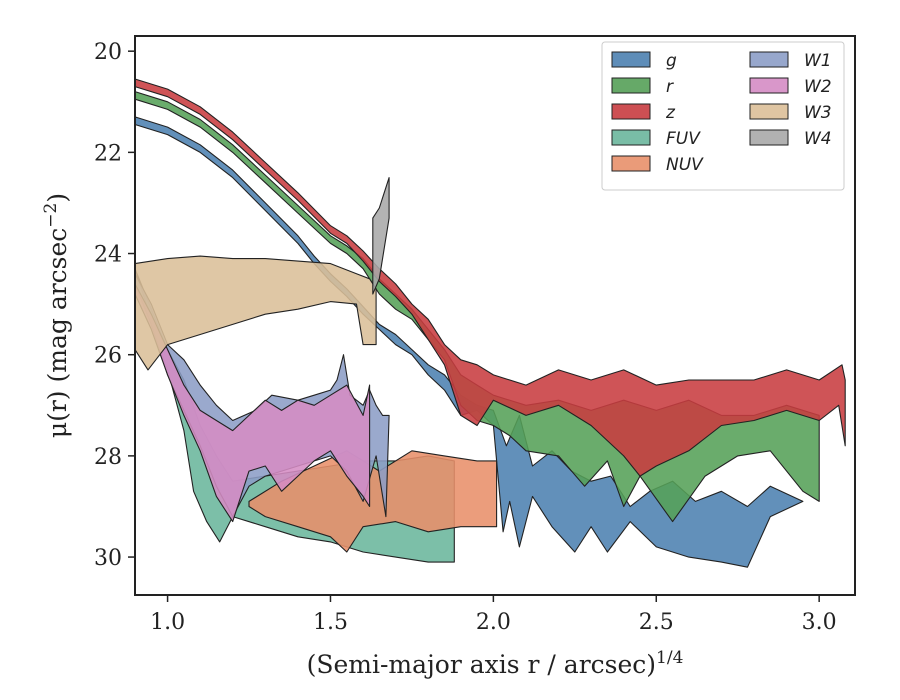  Describe the element at coordinates (818, 139) in the screenshot. I see `legend-label-w4: W4` at that location.